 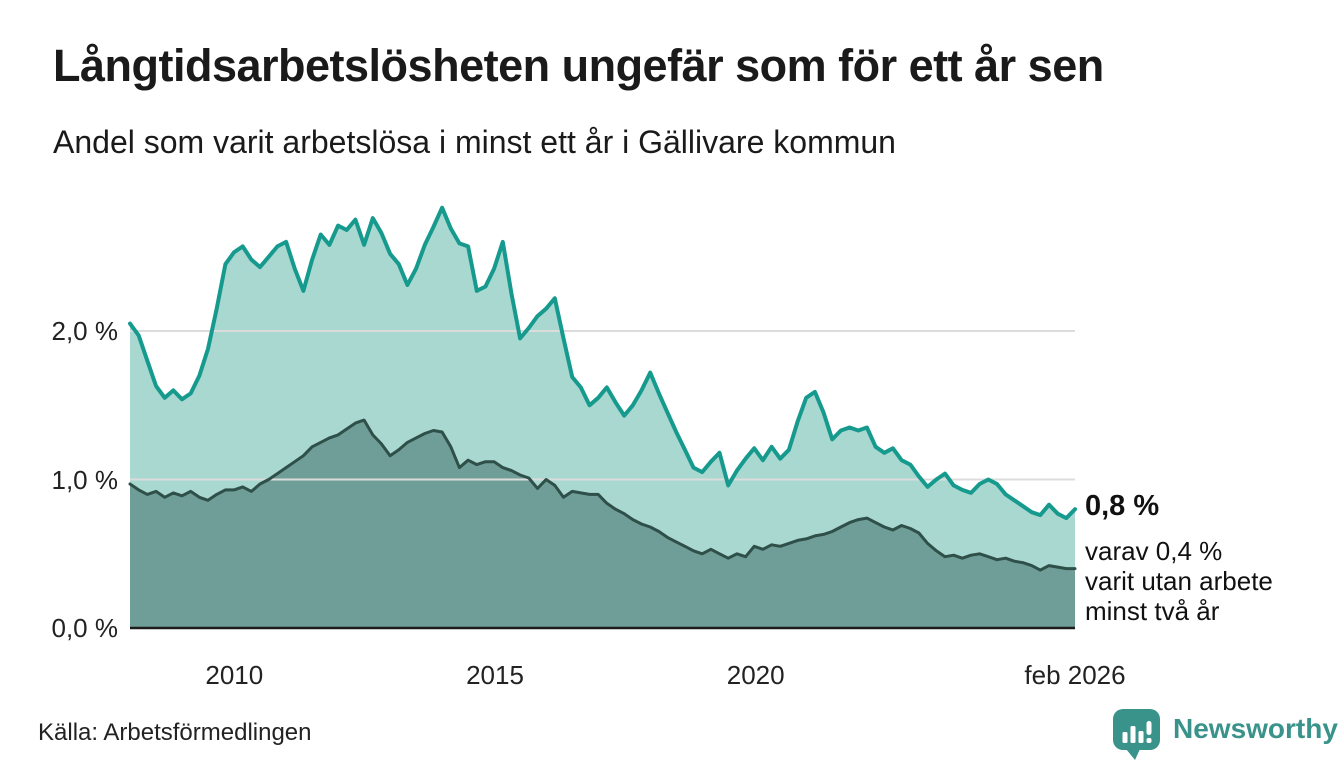 I want to click on brand-name: Newsworthy, so click(x=1255, y=728).